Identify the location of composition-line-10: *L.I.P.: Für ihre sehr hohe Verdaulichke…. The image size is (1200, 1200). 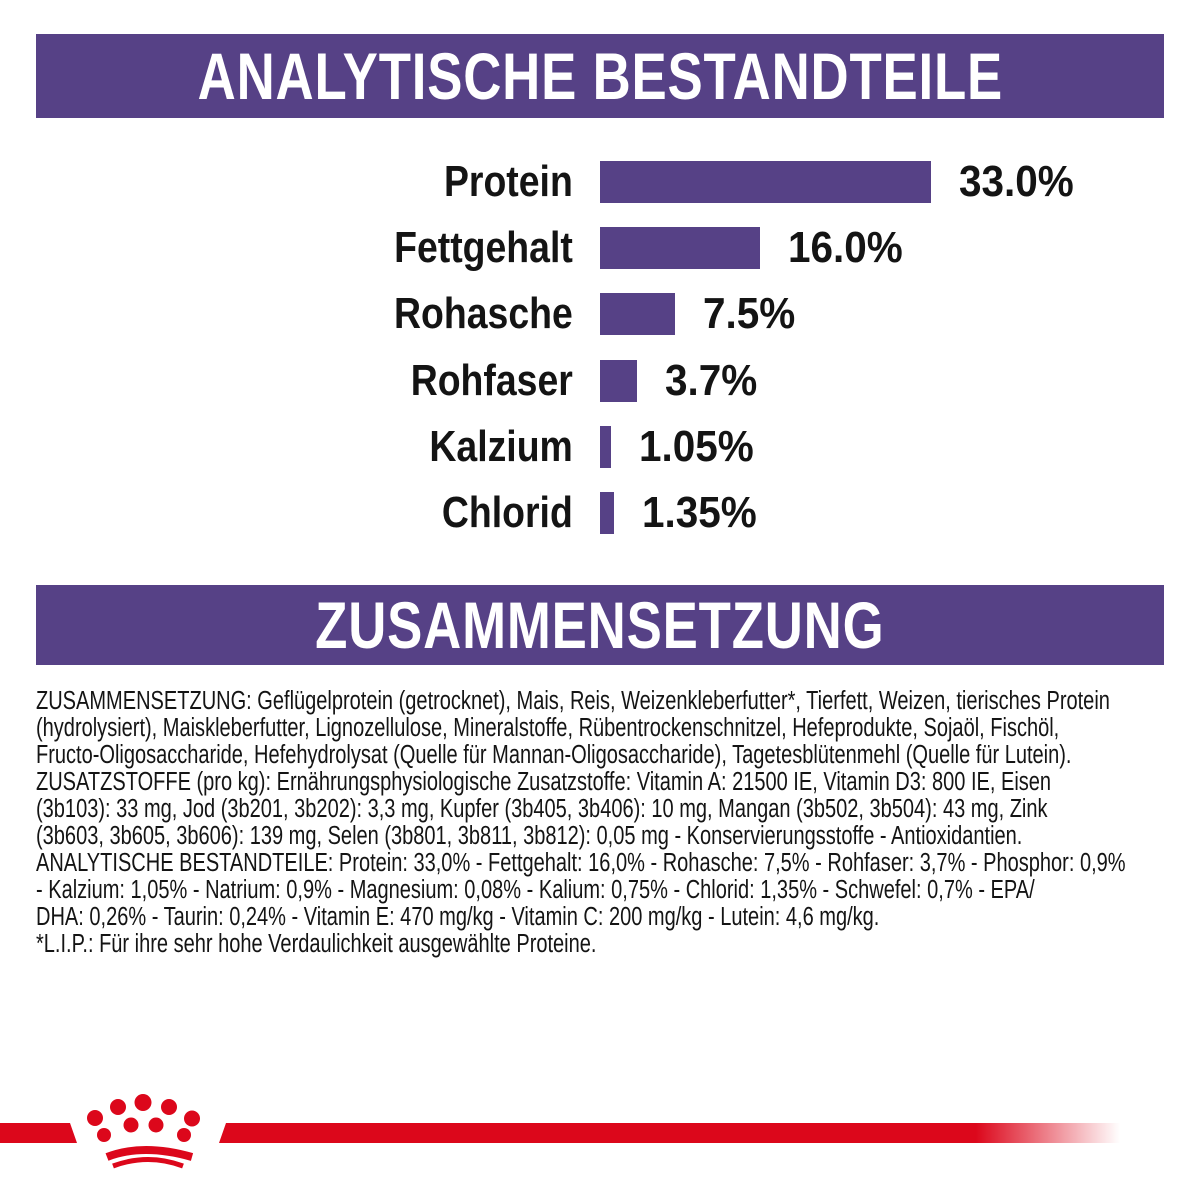
(316, 944).